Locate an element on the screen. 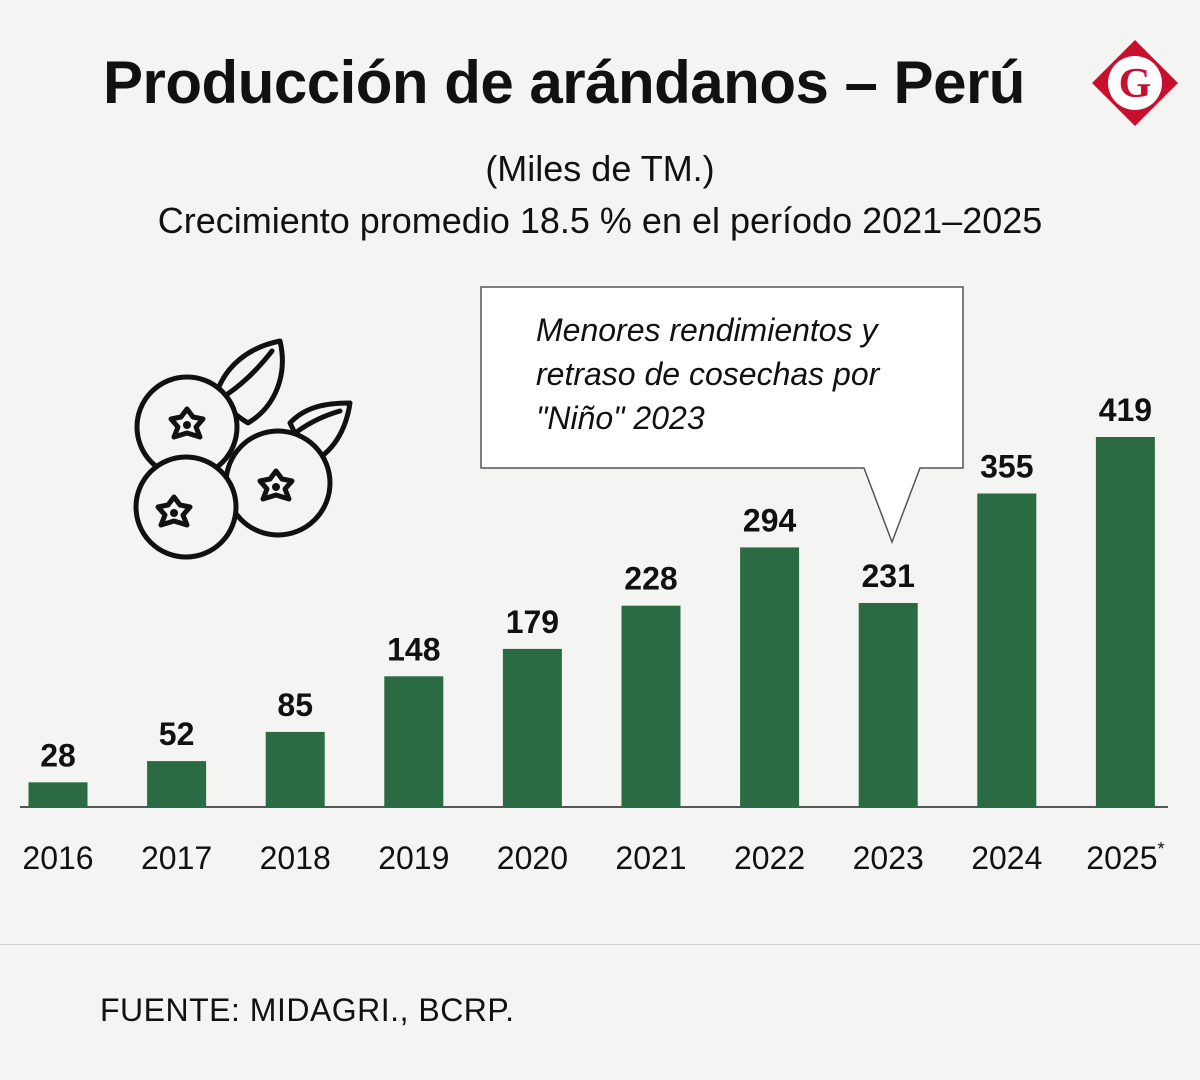 The image size is (1200, 1080). source-note: FUENTE: MIDAGRI., BCRP. is located at coordinates (307, 1010).